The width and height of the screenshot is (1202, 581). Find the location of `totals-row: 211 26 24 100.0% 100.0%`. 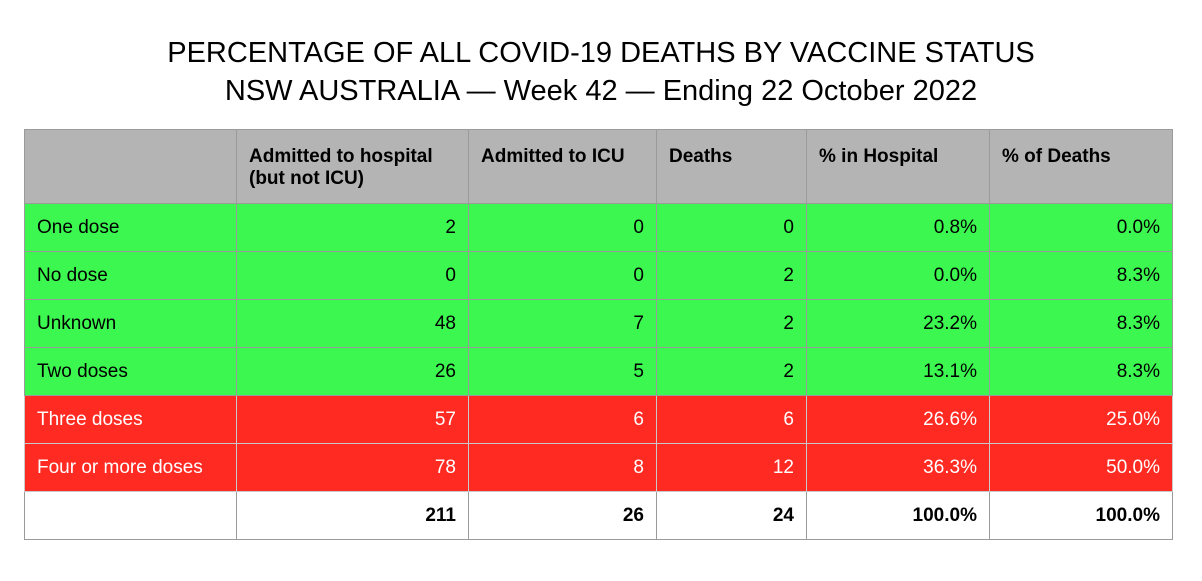

totals-row: 211 26 24 100.0% 100.0% is located at coordinates (598, 515).